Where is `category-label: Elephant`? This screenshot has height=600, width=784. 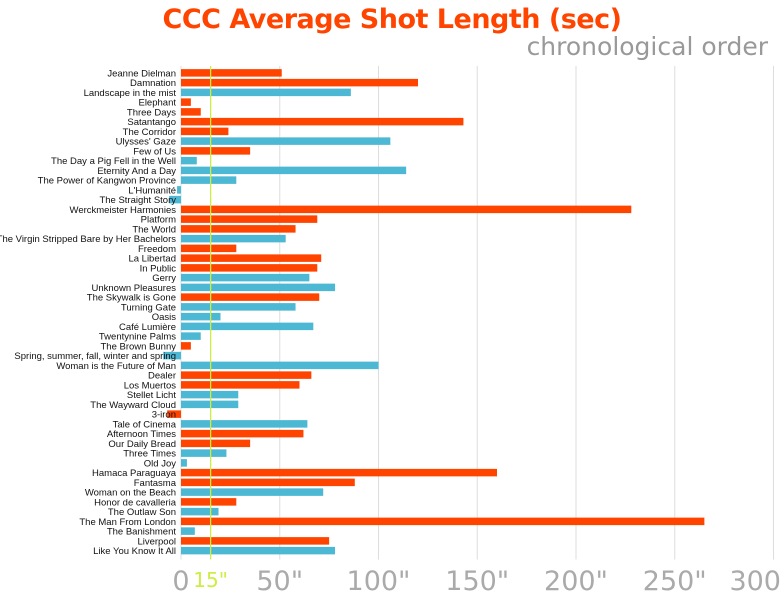 category-label: Elephant is located at coordinates (157, 103).